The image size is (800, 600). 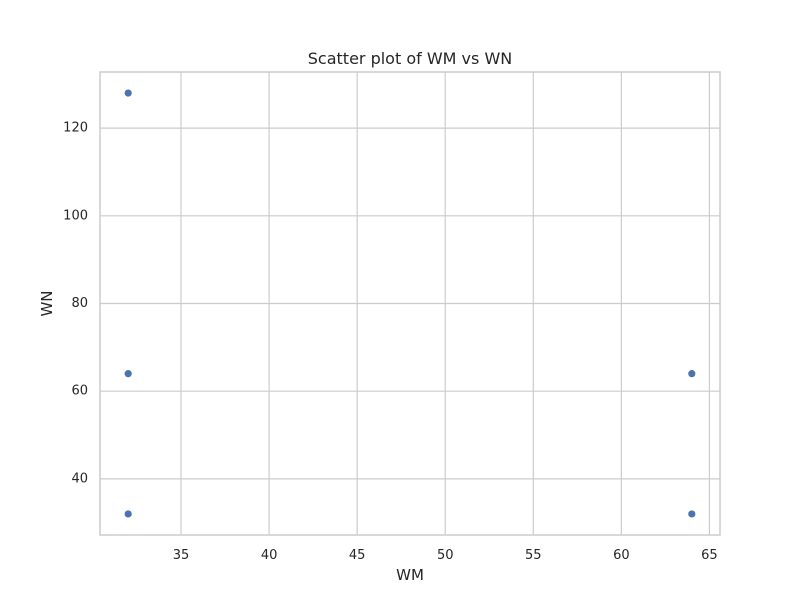 What do you see at coordinates (533, 555) in the screenshot?
I see `x-tick-label: 55` at bounding box center [533, 555].